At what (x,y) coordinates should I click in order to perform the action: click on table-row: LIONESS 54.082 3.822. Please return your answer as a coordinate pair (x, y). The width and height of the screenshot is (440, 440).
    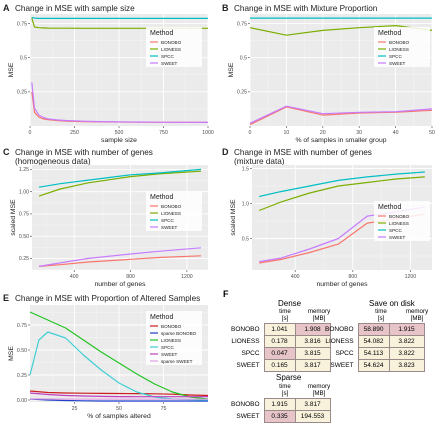
    Looking at the image, I should click on (373, 341).